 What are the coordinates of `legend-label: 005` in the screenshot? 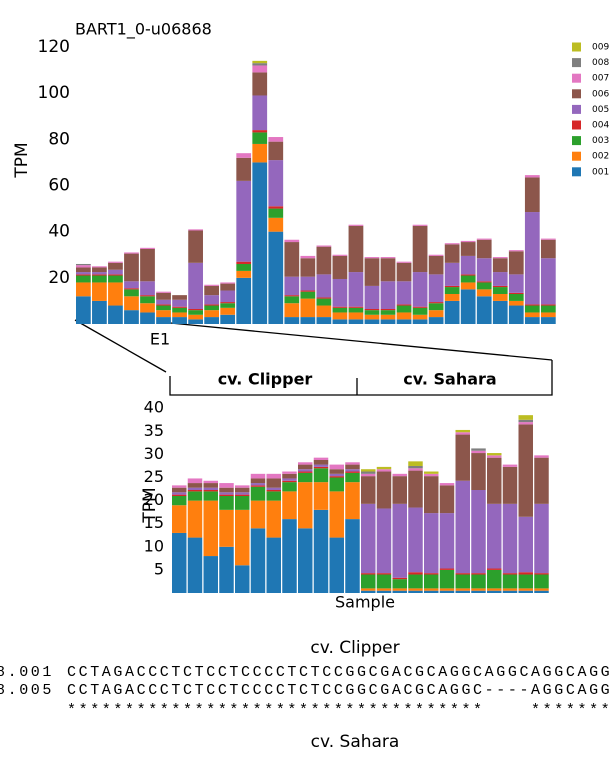 It's located at (600, 110).